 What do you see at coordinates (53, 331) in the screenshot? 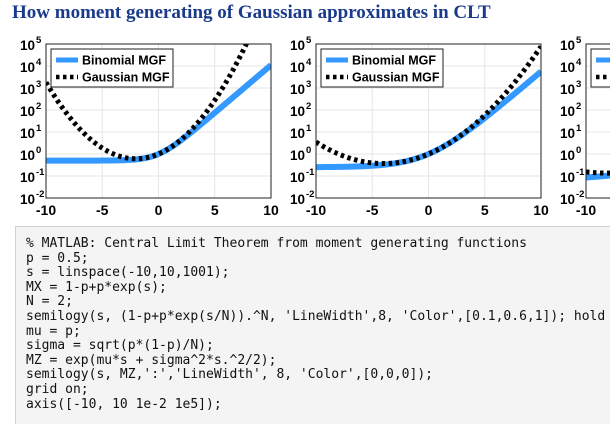
I see `code-line: mu = p;` at bounding box center [53, 331].